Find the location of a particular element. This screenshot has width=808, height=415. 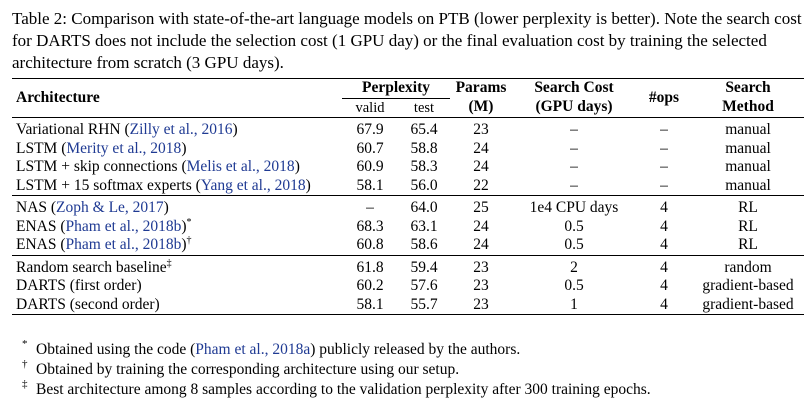

citation-link: Pham et al., 2018b is located at coordinates (123, 226).